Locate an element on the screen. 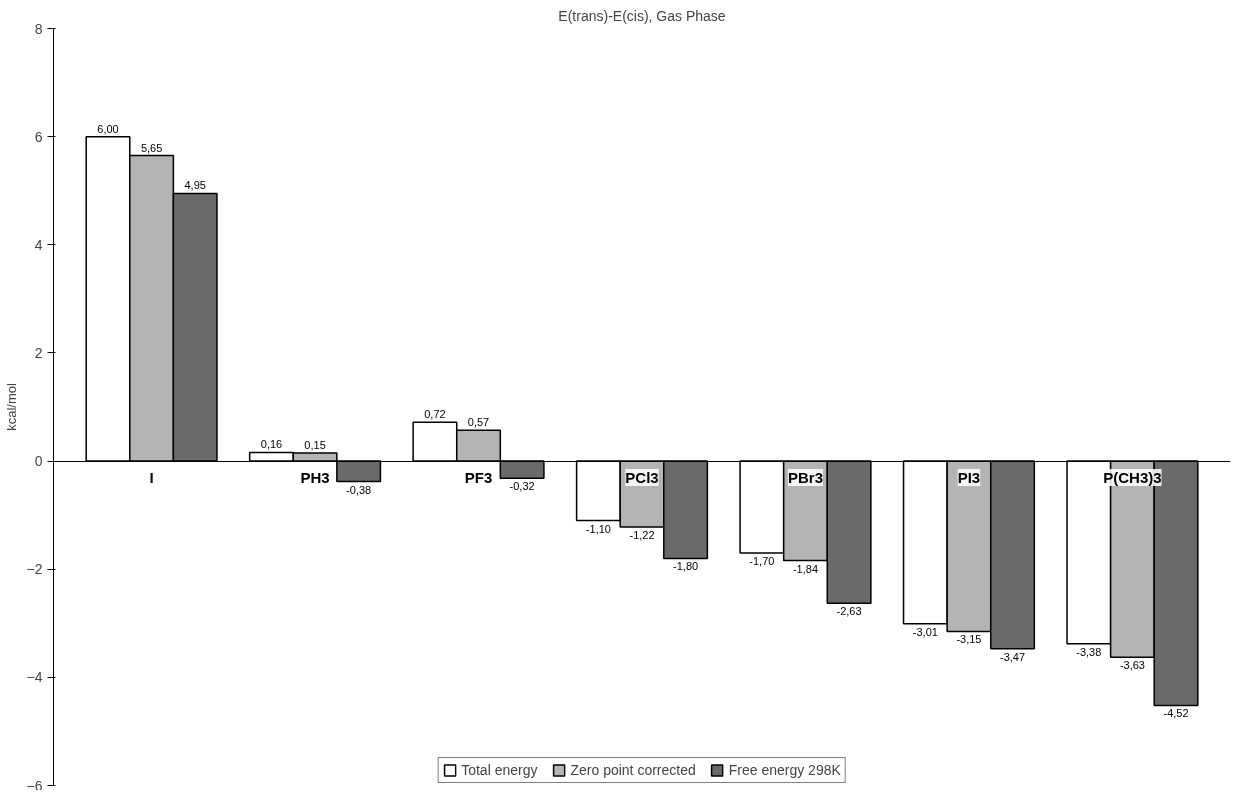  data-label: 0,16 is located at coordinates (271, 444).